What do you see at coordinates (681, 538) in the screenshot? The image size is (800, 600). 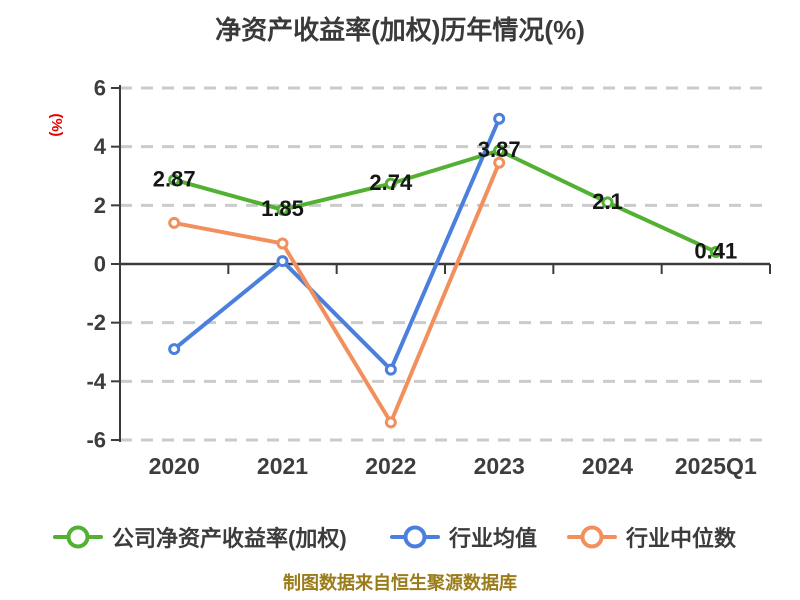 I see `legend-label-industry-median: 行业中位数` at bounding box center [681, 538].